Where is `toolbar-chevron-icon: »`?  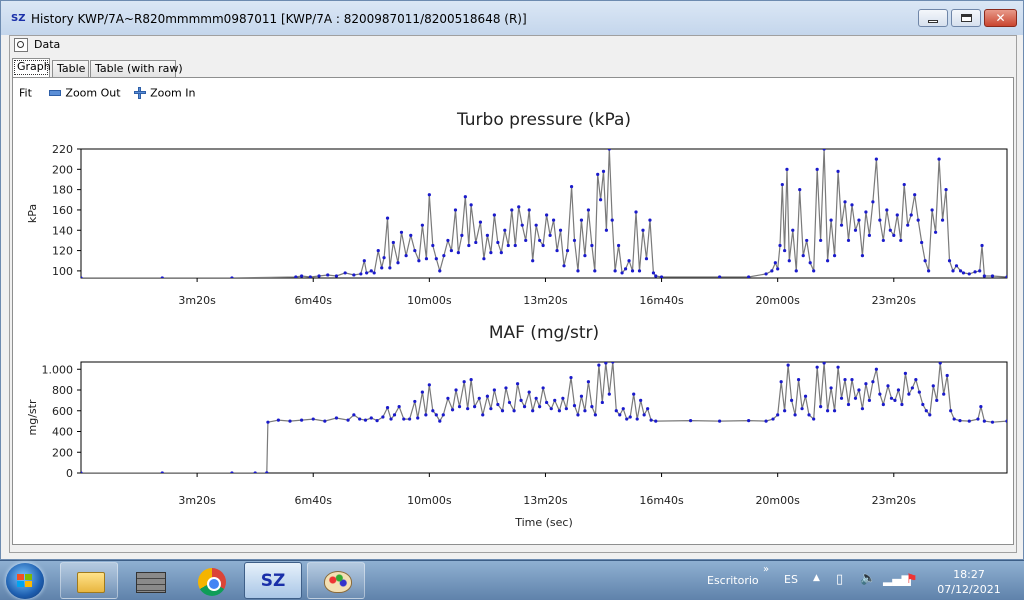
toolbar-chevron-icon: » is located at coordinates (766, 569).